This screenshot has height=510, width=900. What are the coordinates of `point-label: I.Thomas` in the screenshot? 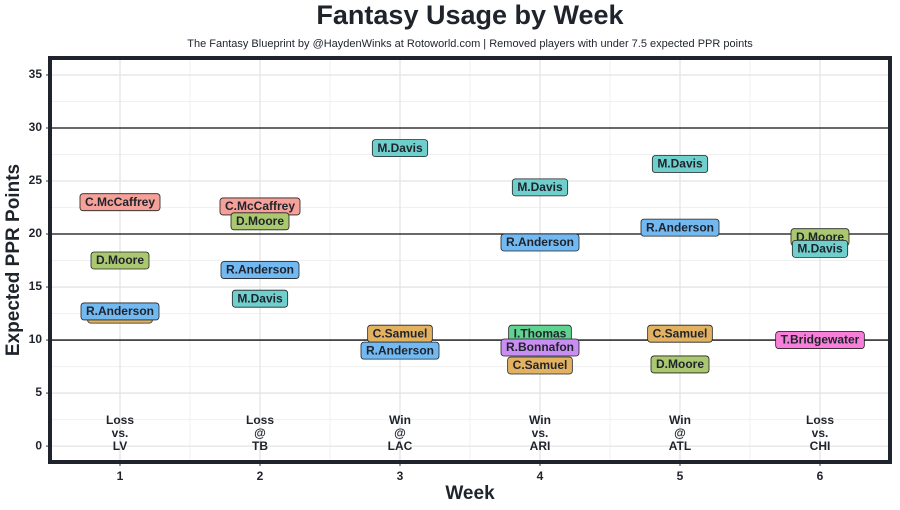 It's located at (540, 333).